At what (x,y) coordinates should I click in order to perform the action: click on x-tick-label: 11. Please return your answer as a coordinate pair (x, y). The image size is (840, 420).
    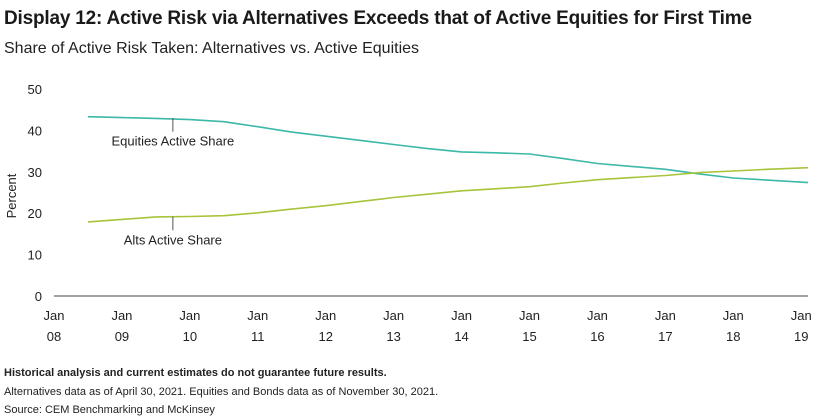
    Looking at the image, I should click on (258, 336).